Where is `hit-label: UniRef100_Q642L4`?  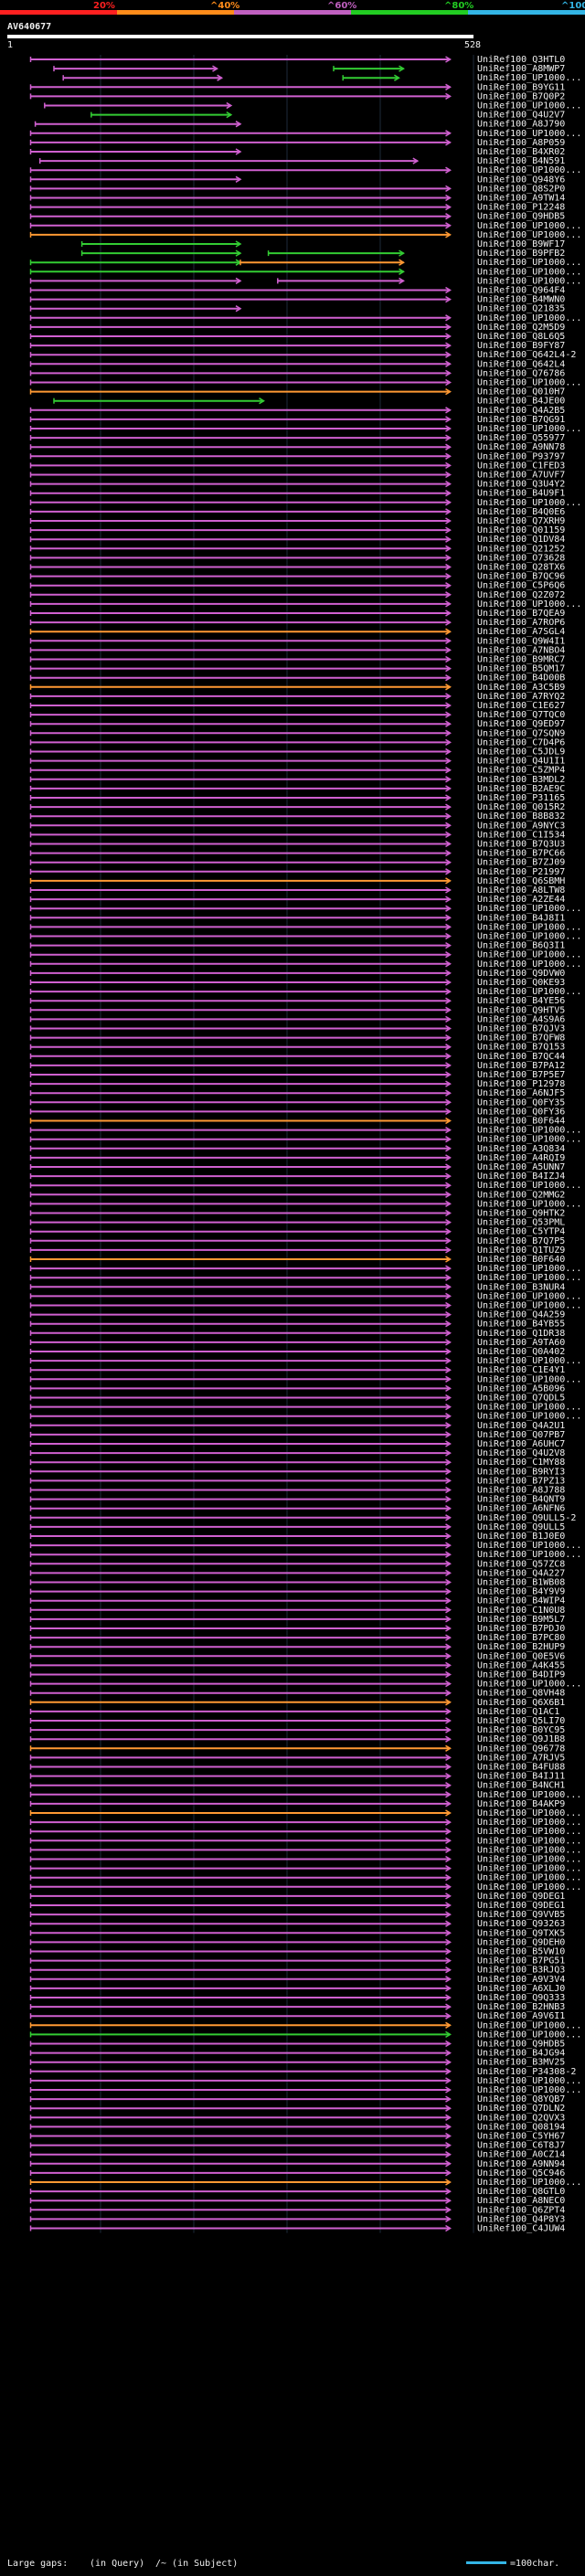
hit-label: UniRef100_Q642L4 is located at coordinates (521, 364).